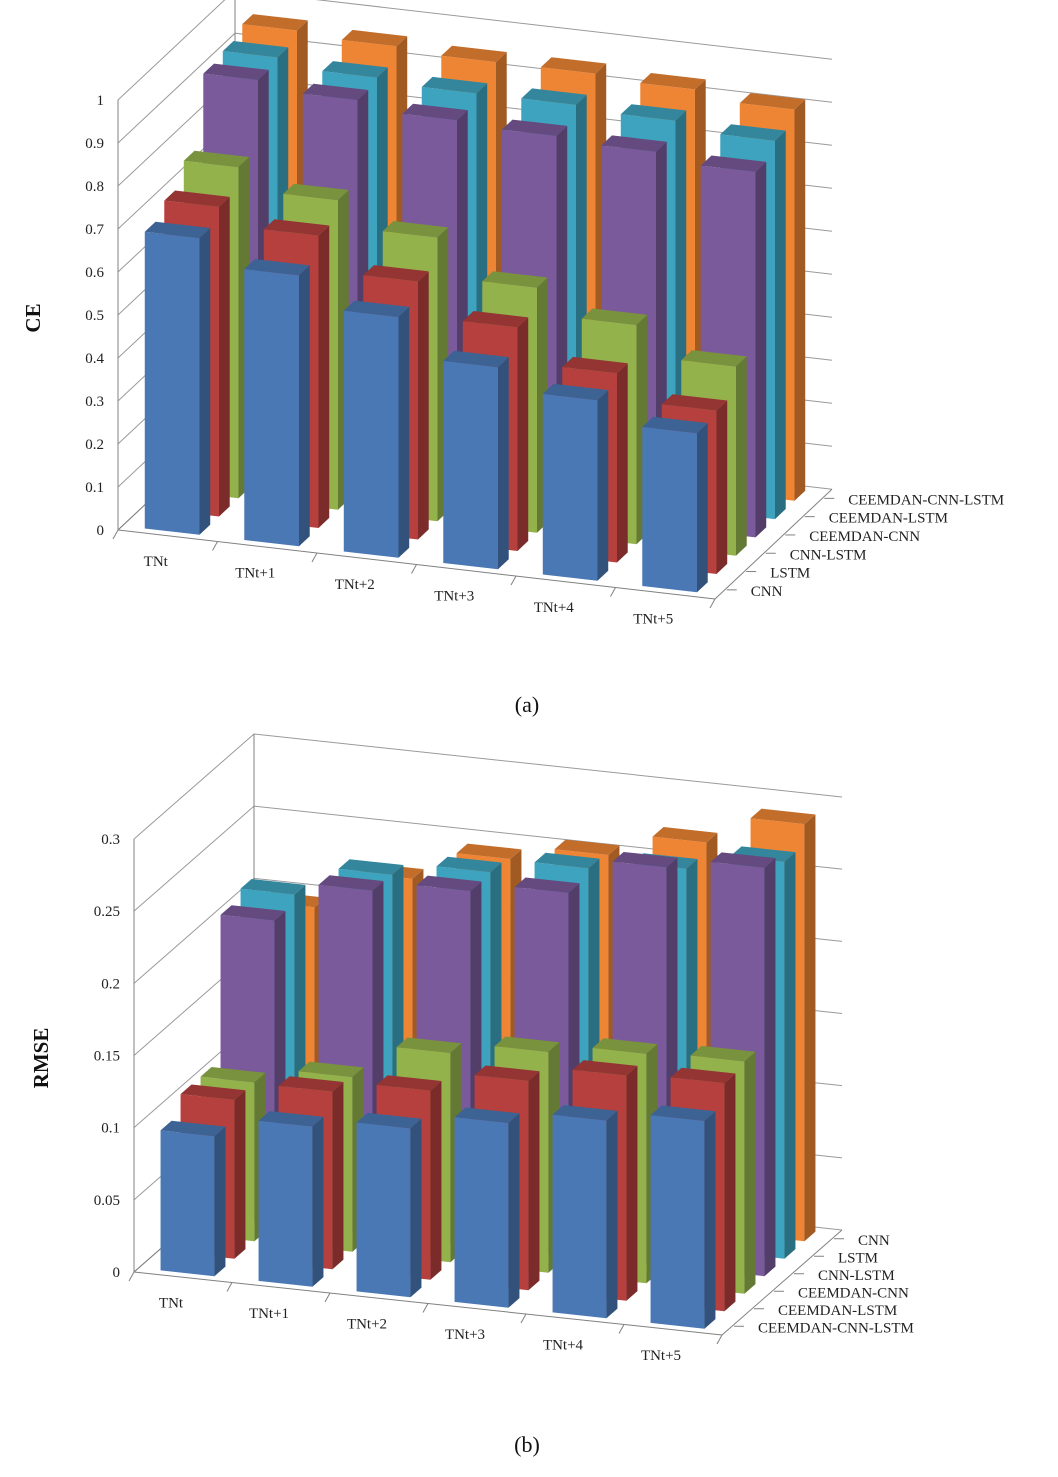 Image resolution: width=1058 pixels, height=1477 pixels. What do you see at coordinates (454, 596) in the screenshot?
I see `category-label-tnt-3: TNt+3` at bounding box center [454, 596].